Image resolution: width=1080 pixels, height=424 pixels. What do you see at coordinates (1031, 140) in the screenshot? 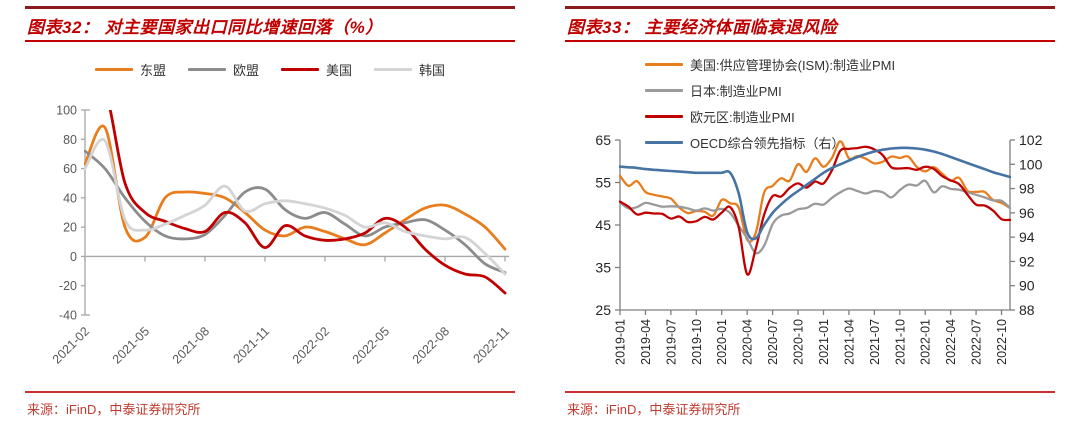
I see `y-tick-label-right: 102` at bounding box center [1031, 140].